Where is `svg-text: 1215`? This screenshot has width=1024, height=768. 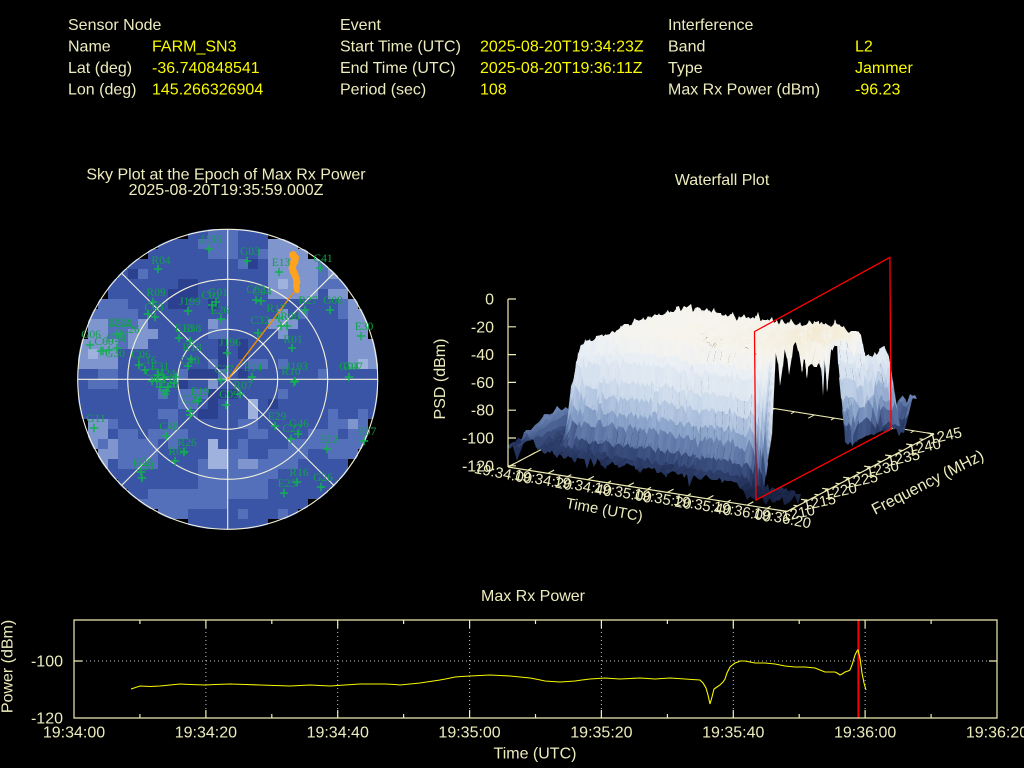
svg-text: 1215 is located at coordinates (819, 503).